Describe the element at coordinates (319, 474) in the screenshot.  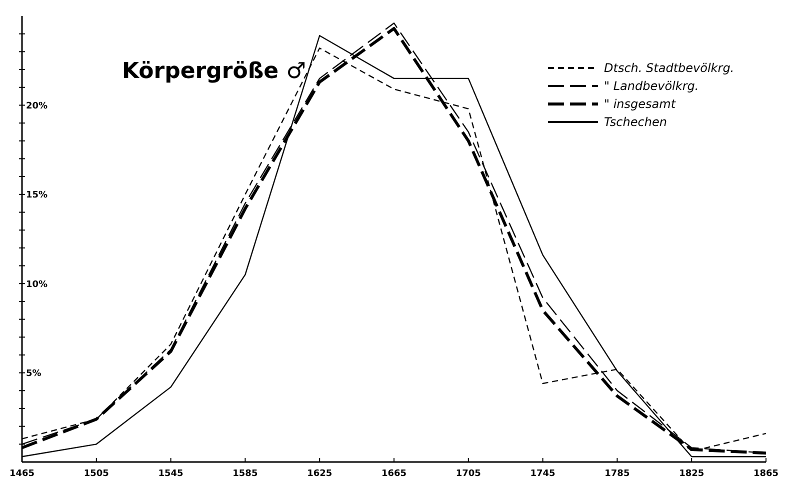
I see `x-tick-label: 1625` at that location.